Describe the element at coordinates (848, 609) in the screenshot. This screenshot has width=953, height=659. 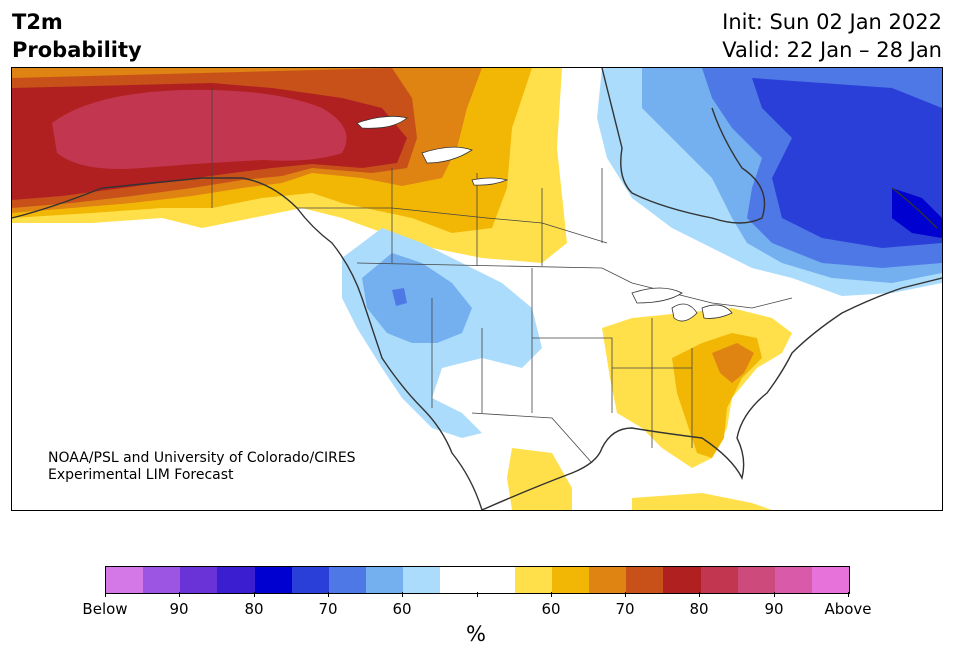
I see `colorbar-tick-label: Above` at that location.